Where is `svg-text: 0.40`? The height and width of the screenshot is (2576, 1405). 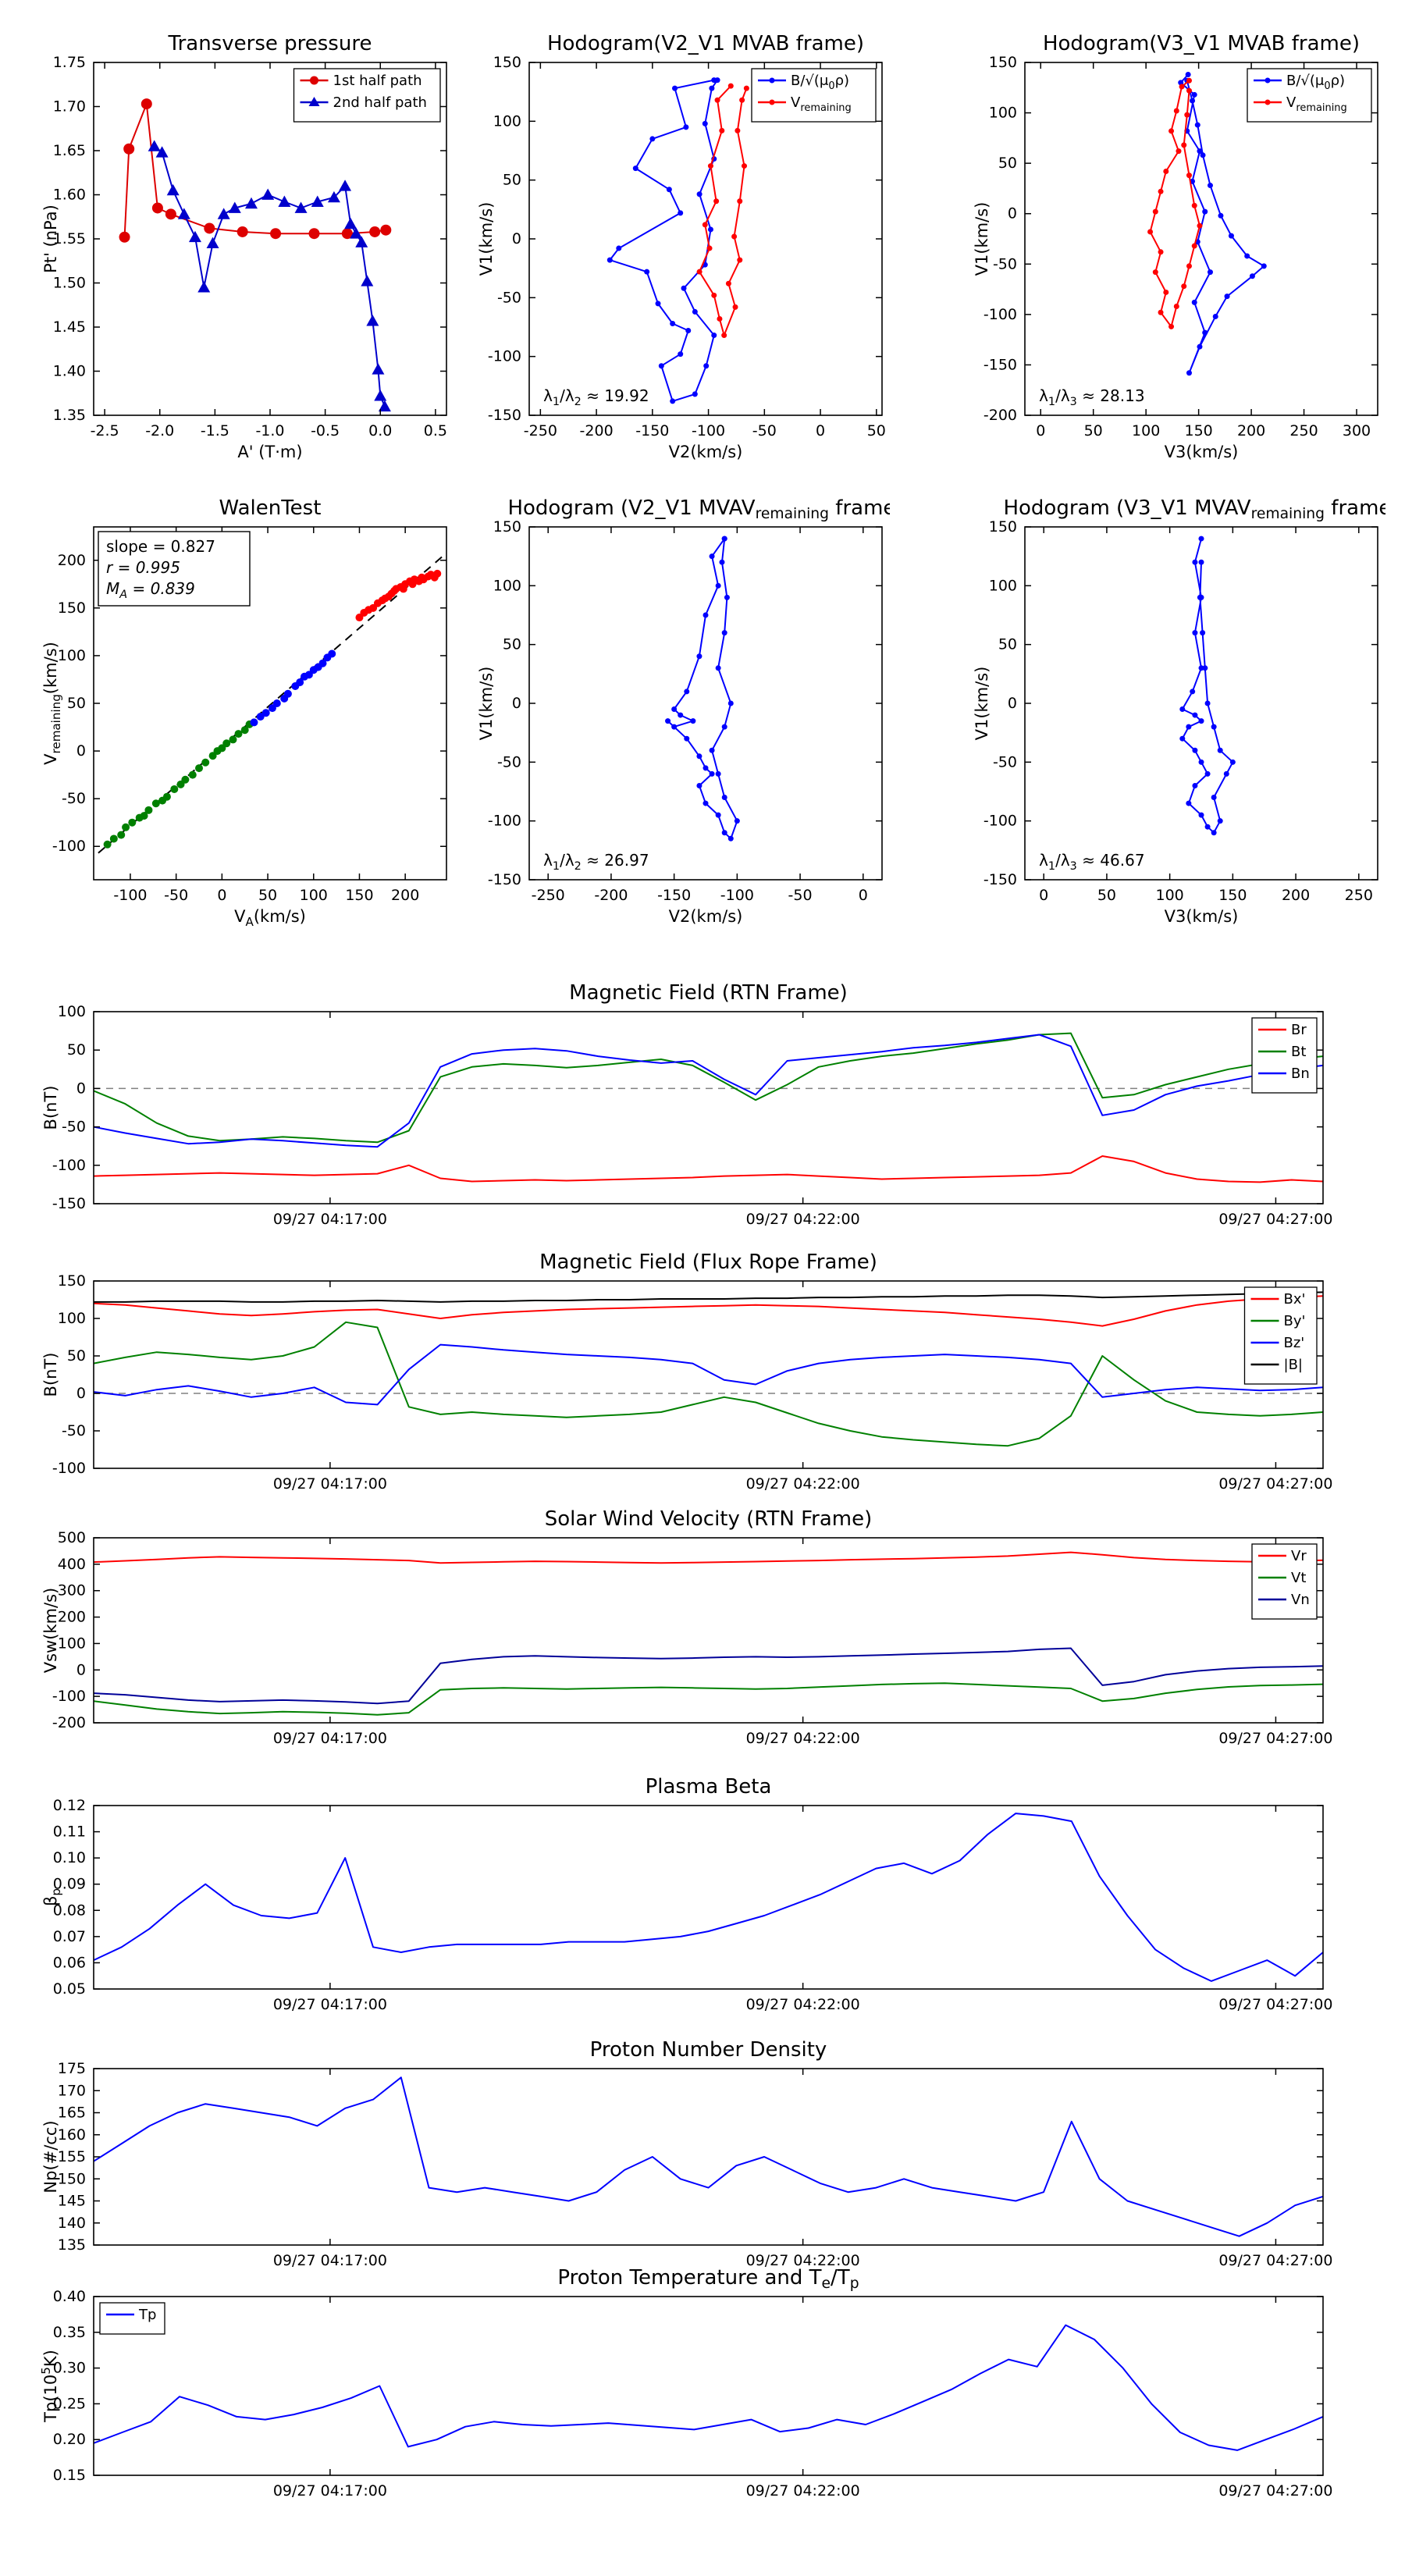 svg-text: 0.40 is located at coordinates (69, 2296).